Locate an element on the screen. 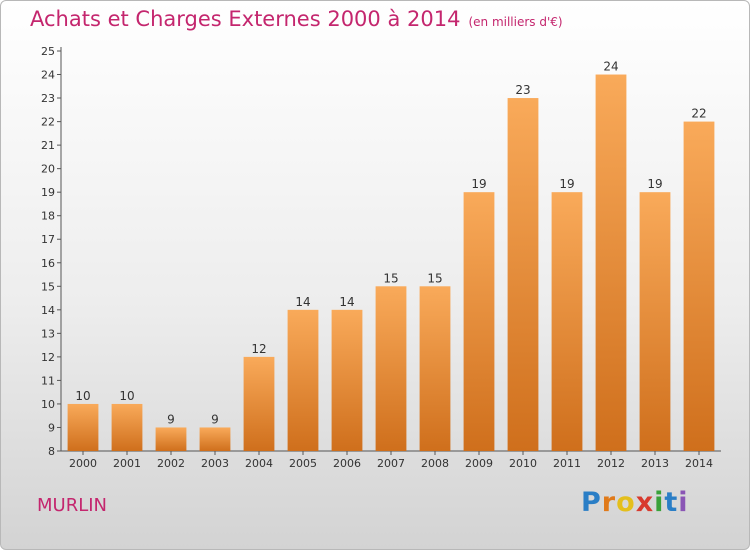 The image size is (750, 550). proxiti-logo: Proxiti is located at coordinates (635, 502).